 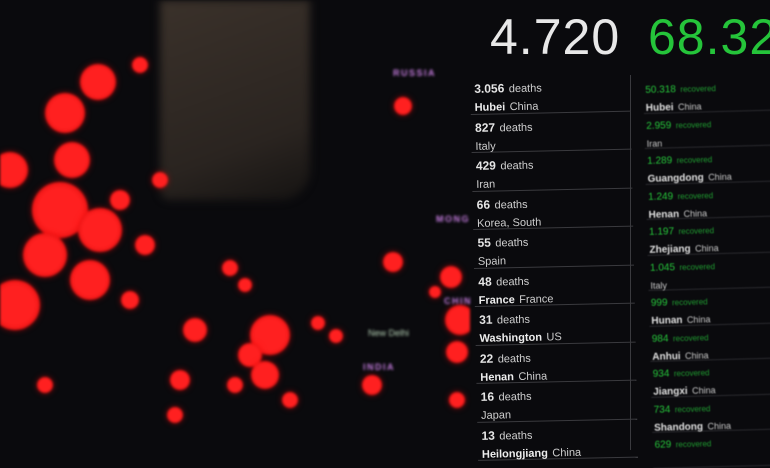 What do you see at coordinates (485, 281) in the screenshot?
I see `count: 48` at bounding box center [485, 281].